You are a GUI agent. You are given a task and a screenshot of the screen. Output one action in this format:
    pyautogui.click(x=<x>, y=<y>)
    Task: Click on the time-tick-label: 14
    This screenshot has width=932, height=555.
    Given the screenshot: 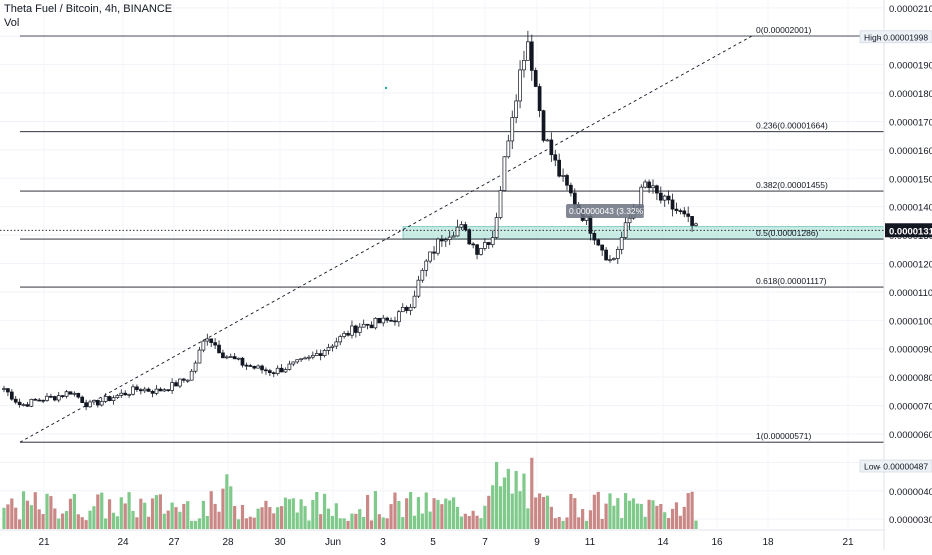 What is the action you would take?
    pyautogui.click(x=663, y=542)
    